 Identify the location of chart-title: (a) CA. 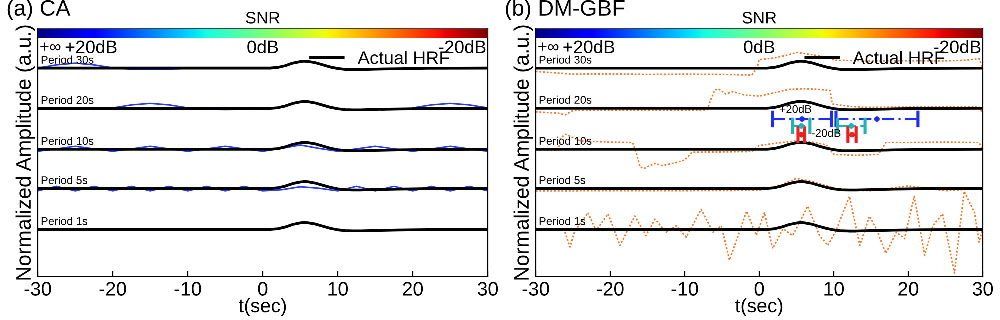
(39, 10).